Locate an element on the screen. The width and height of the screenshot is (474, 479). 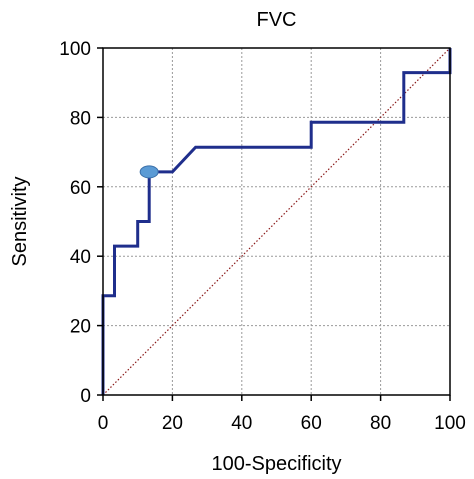
x-tick-label: 80 is located at coordinates (380, 423).